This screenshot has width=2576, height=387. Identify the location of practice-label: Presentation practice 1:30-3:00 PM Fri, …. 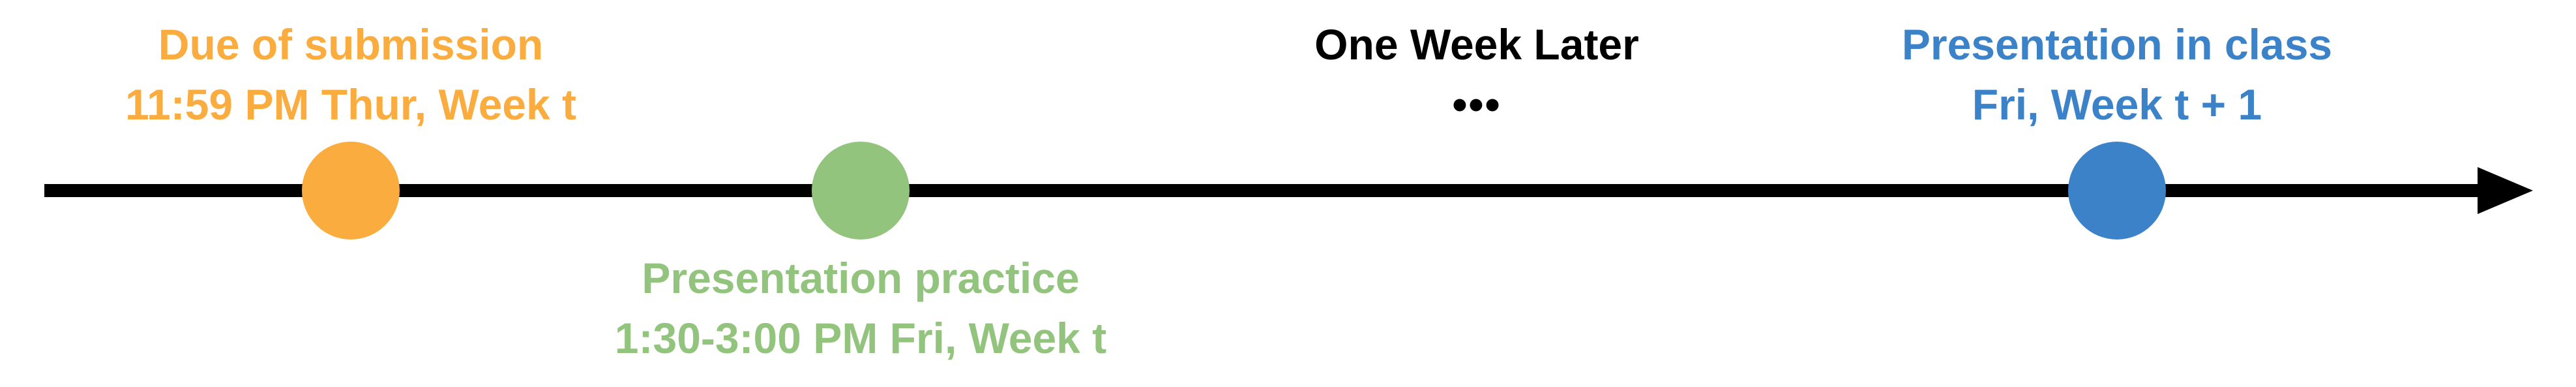
(860, 308).